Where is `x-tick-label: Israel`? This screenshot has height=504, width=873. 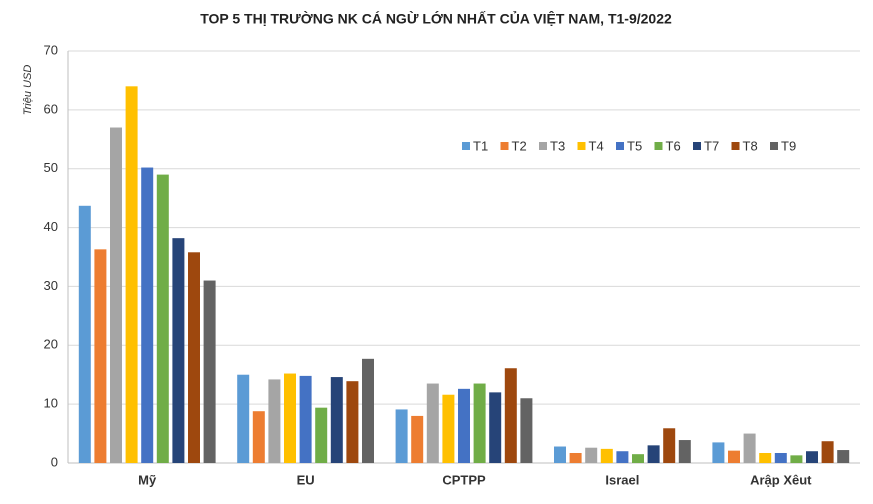 x-tick-label: Israel is located at coordinates (622, 479).